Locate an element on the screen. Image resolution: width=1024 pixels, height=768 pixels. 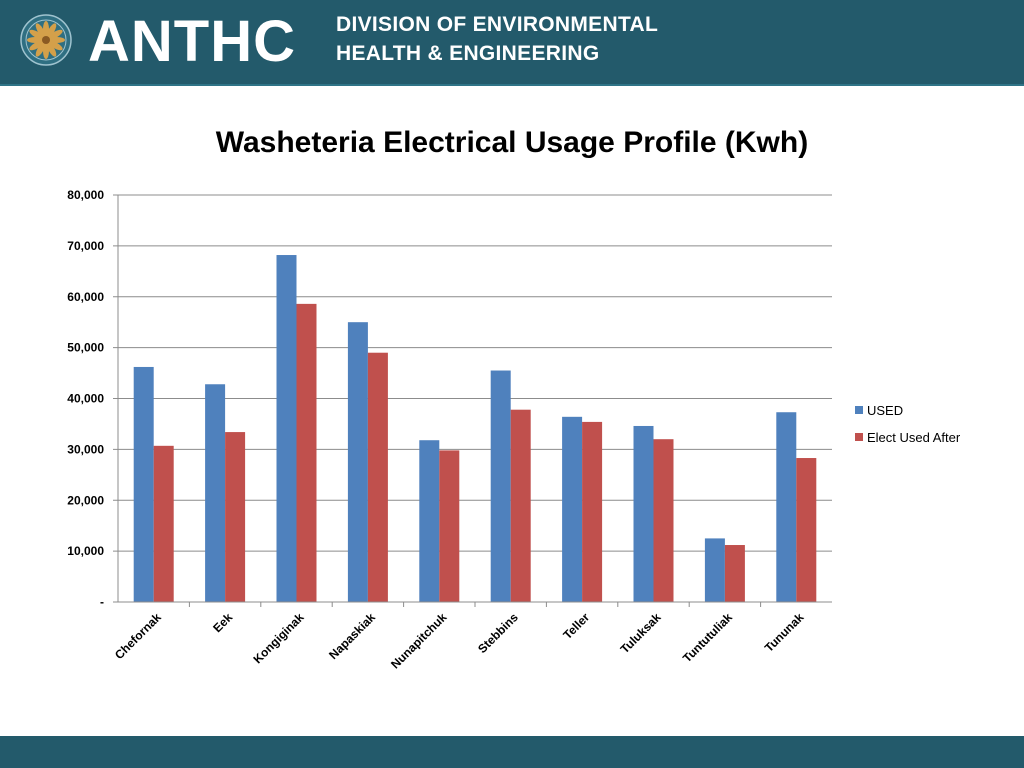
y-tick-label: 20,000 is located at coordinates (85, 500).